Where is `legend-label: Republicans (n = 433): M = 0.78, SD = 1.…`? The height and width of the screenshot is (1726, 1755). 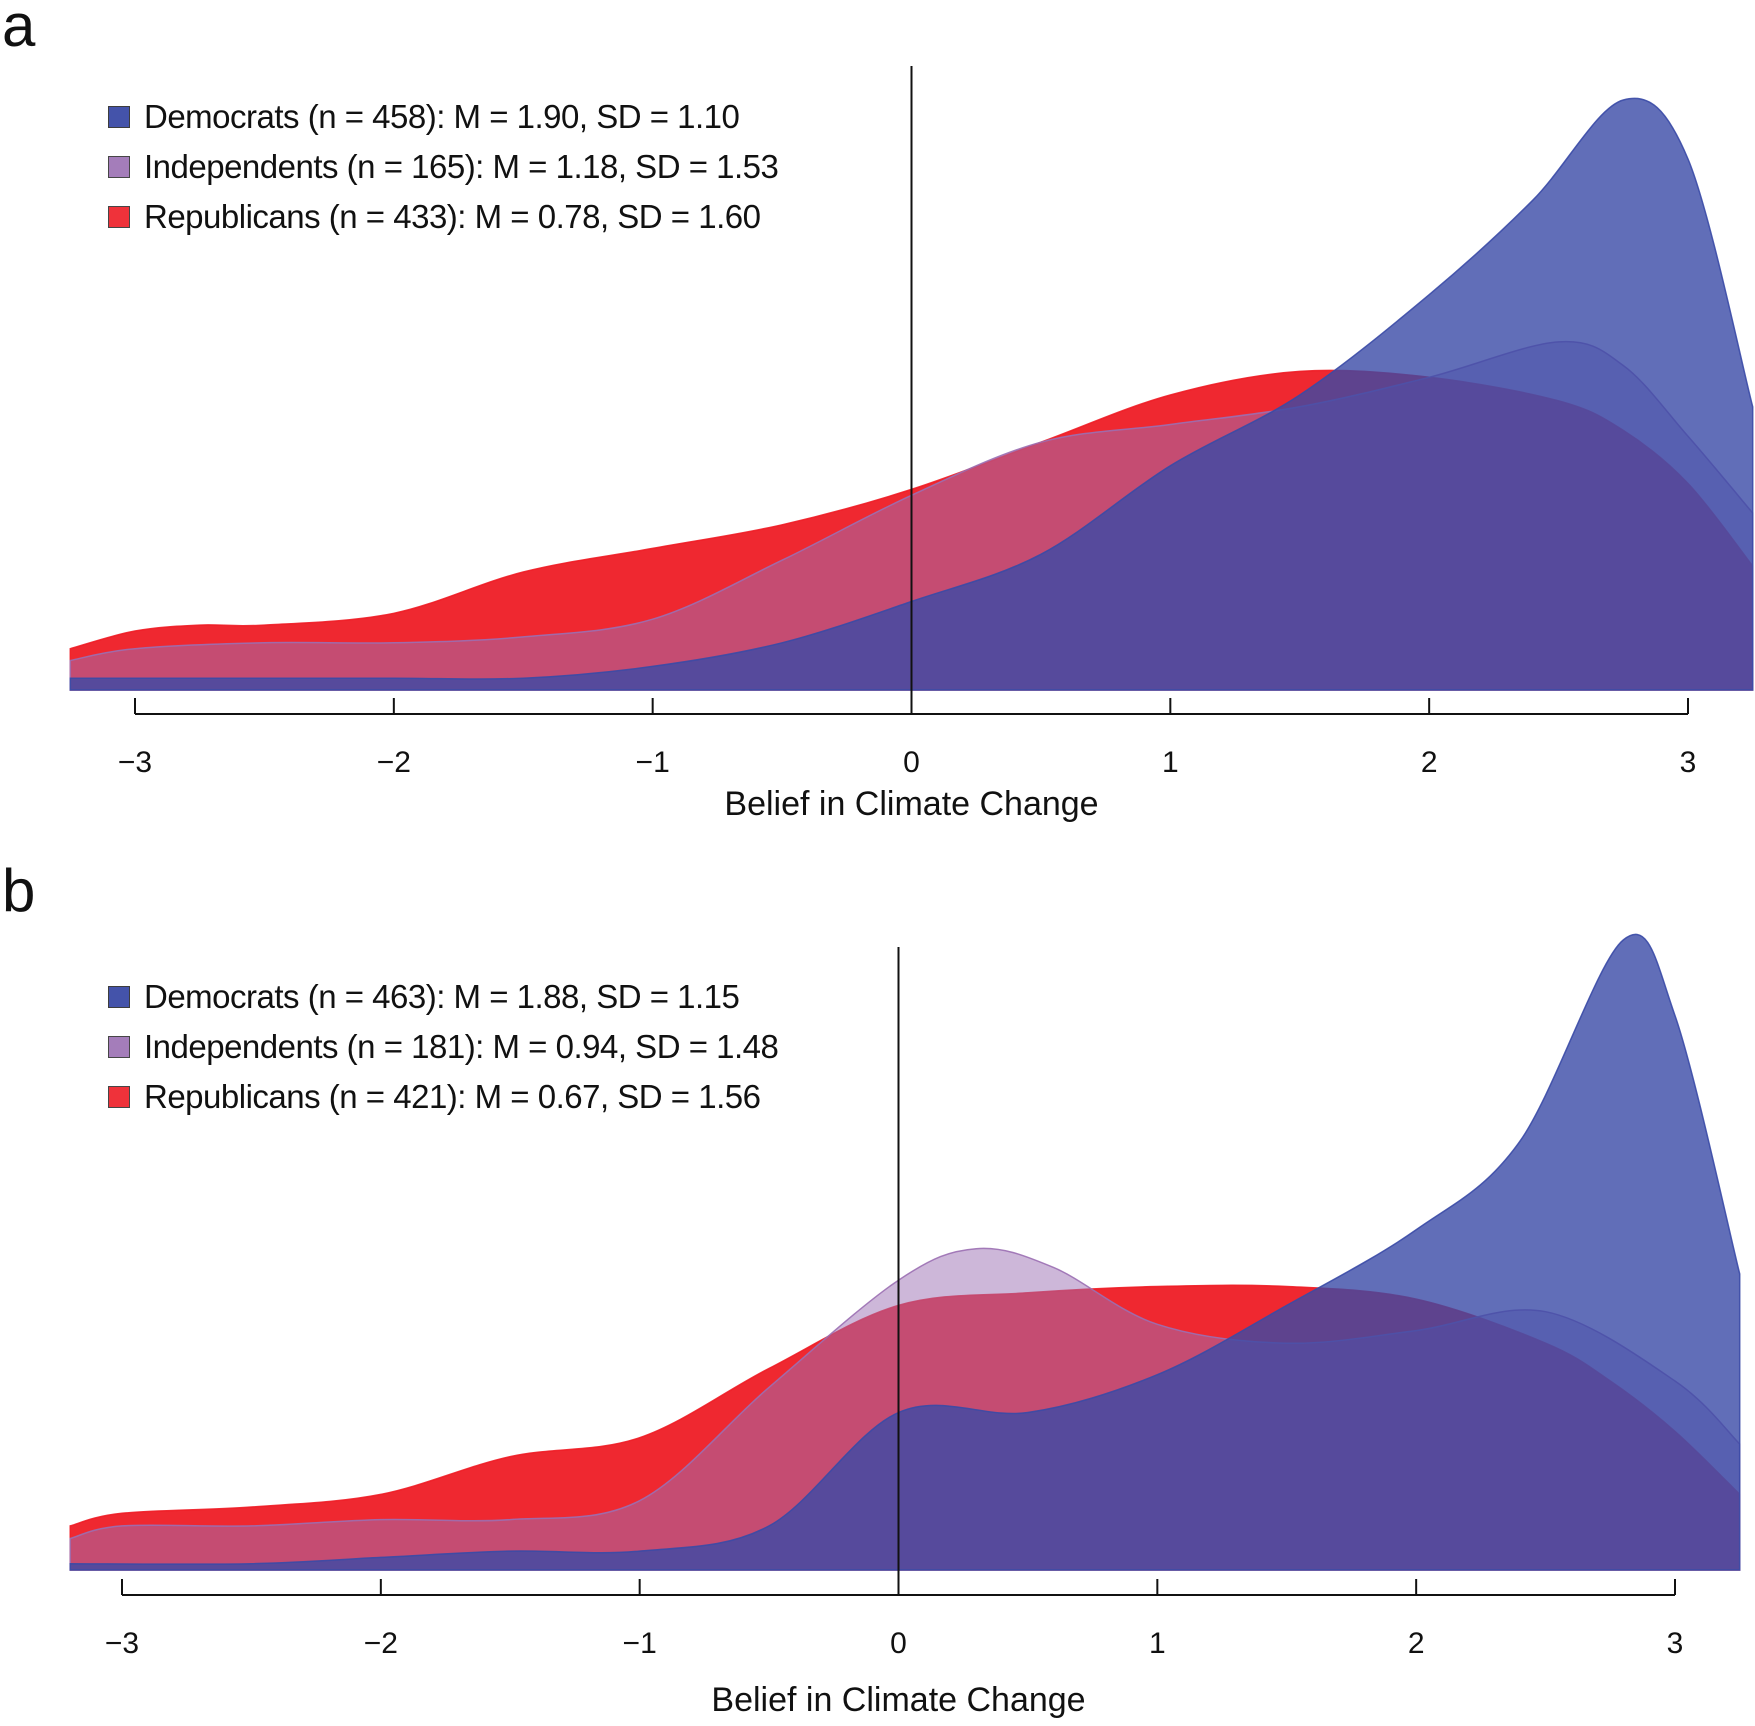
legend-label: Republicans (n = 433): M = 0.78, SD = 1.… is located at coordinates (452, 216).